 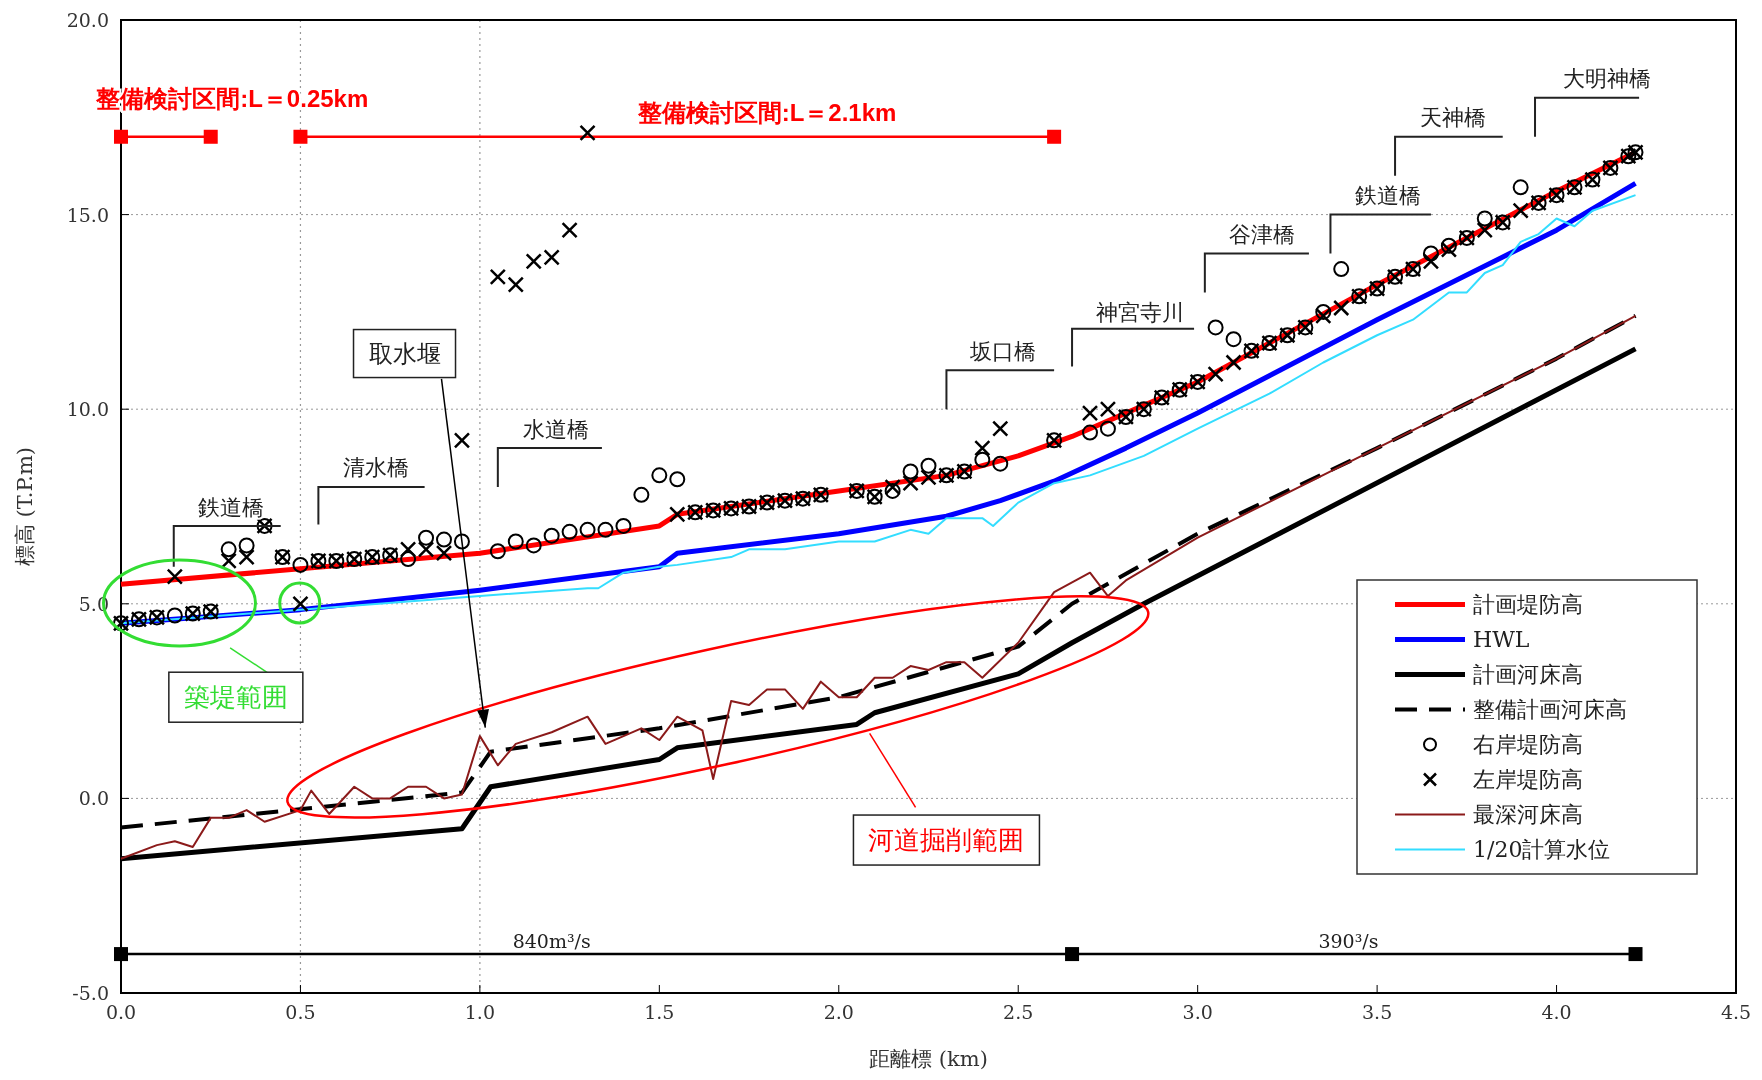 What do you see at coordinates (555, 429) in the screenshot?
I see `annotation: 水道橋` at bounding box center [555, 429].